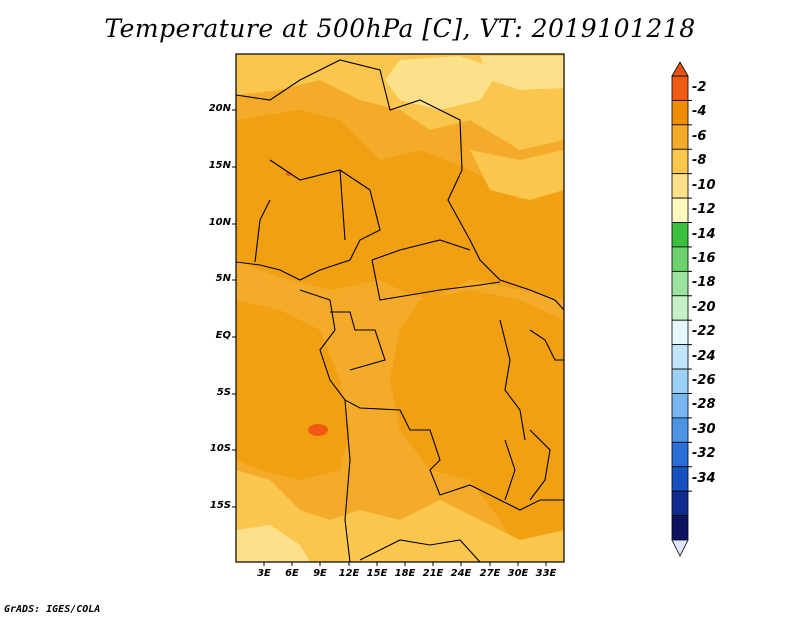 This screenshot has width=800, height=618. I want to click on colorbar-label: -8, so click(699, 161).